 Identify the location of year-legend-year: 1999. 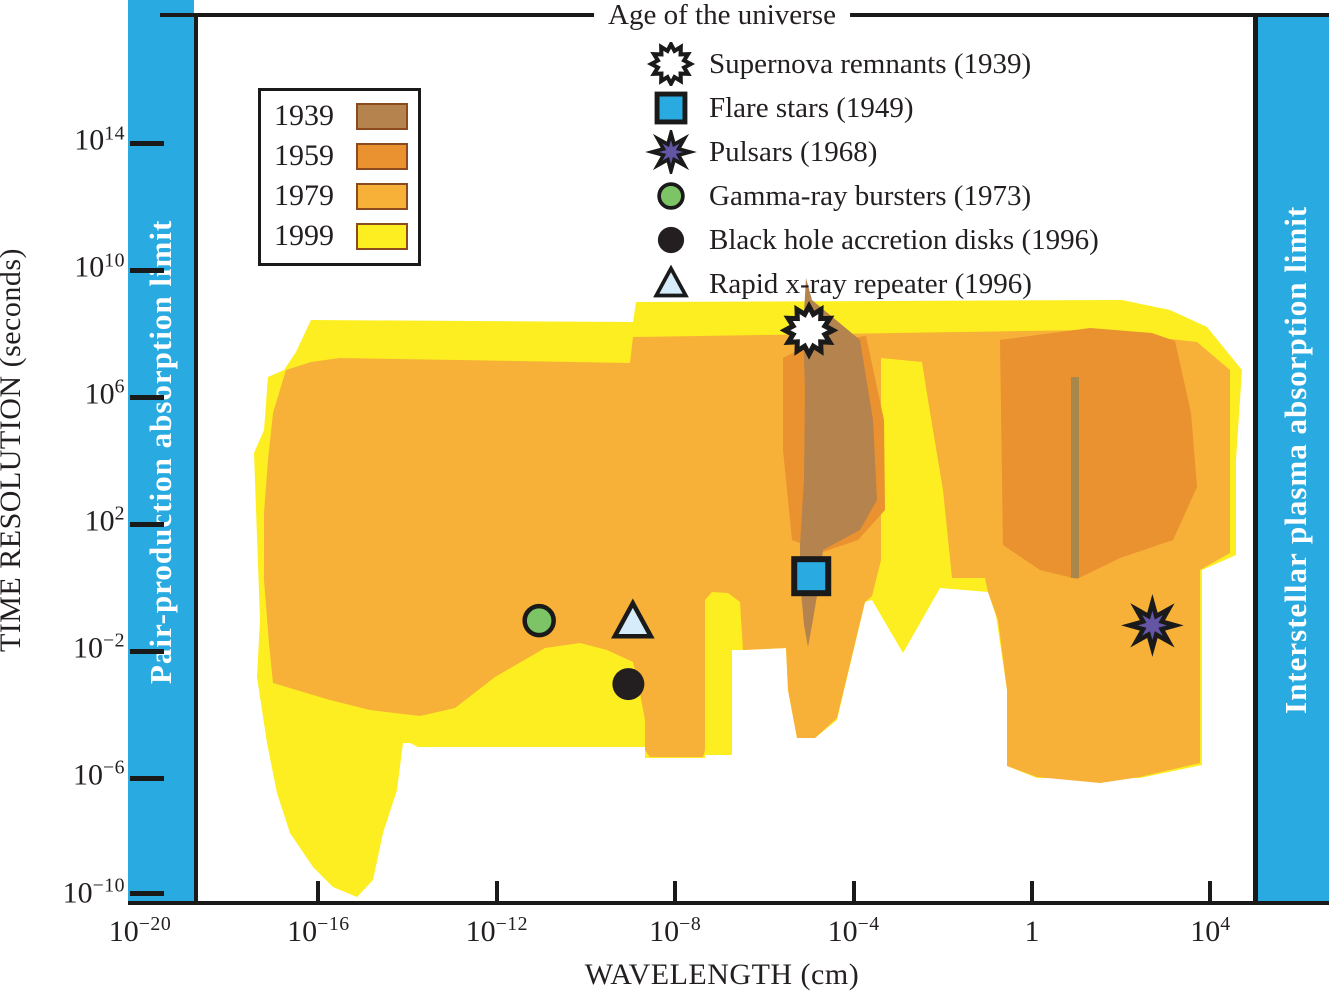
(304, 235).